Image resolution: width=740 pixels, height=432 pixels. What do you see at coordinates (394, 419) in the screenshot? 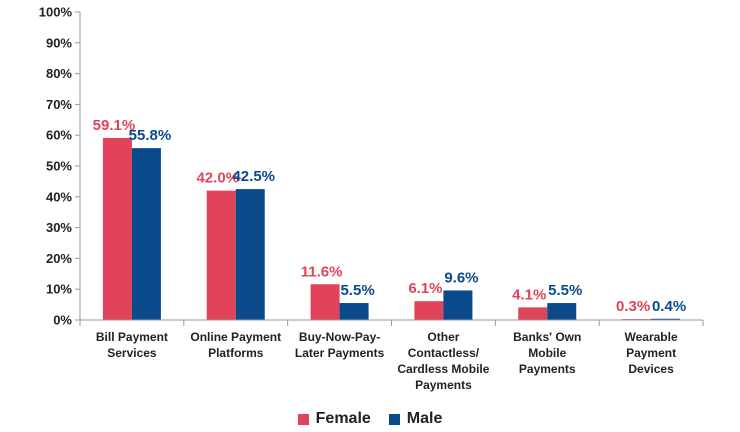
I see `legend-swatch-male` at bounding box center [394, 419].